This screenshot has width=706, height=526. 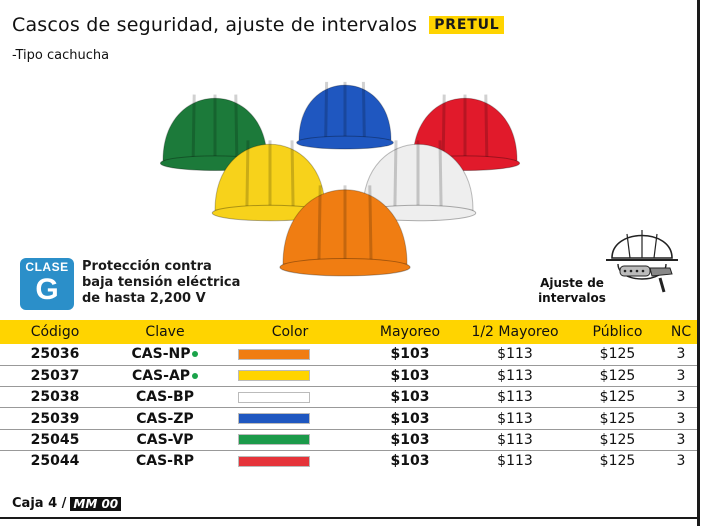 I want to click on clave-text: CAS-BP, so click(x=165, y=397).